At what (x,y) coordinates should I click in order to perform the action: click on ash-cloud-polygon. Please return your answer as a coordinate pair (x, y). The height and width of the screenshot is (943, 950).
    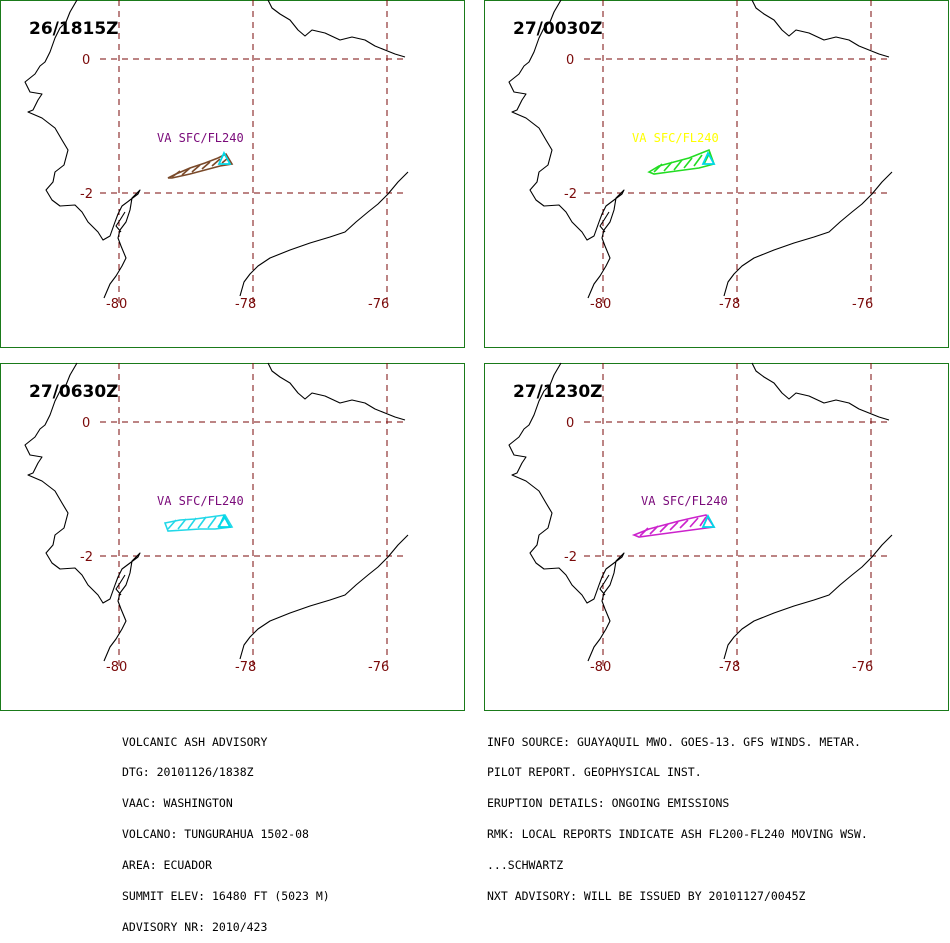
    Looking at the image, I should click on (198, 523).